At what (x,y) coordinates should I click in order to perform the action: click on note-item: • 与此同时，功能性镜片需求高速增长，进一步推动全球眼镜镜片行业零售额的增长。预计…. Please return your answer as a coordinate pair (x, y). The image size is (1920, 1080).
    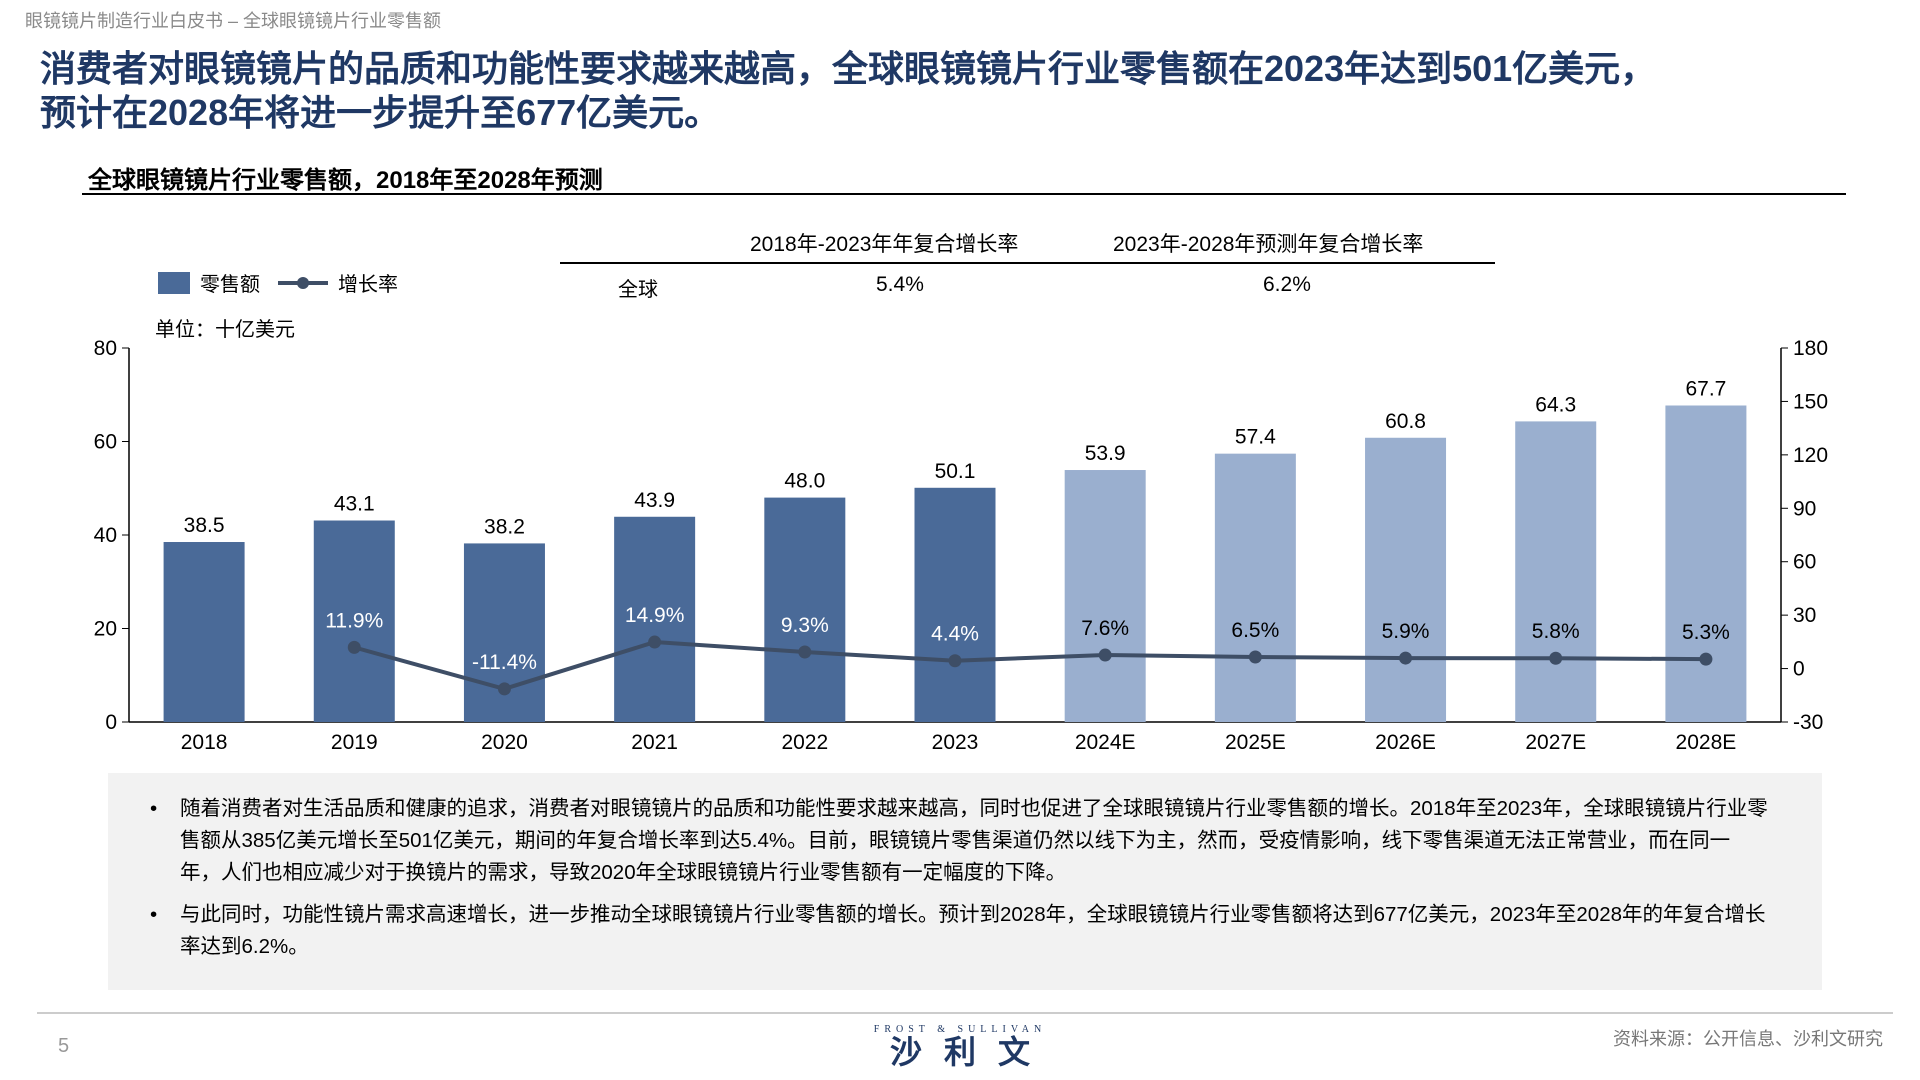
    Looking at the image, I should click on (960, 931).